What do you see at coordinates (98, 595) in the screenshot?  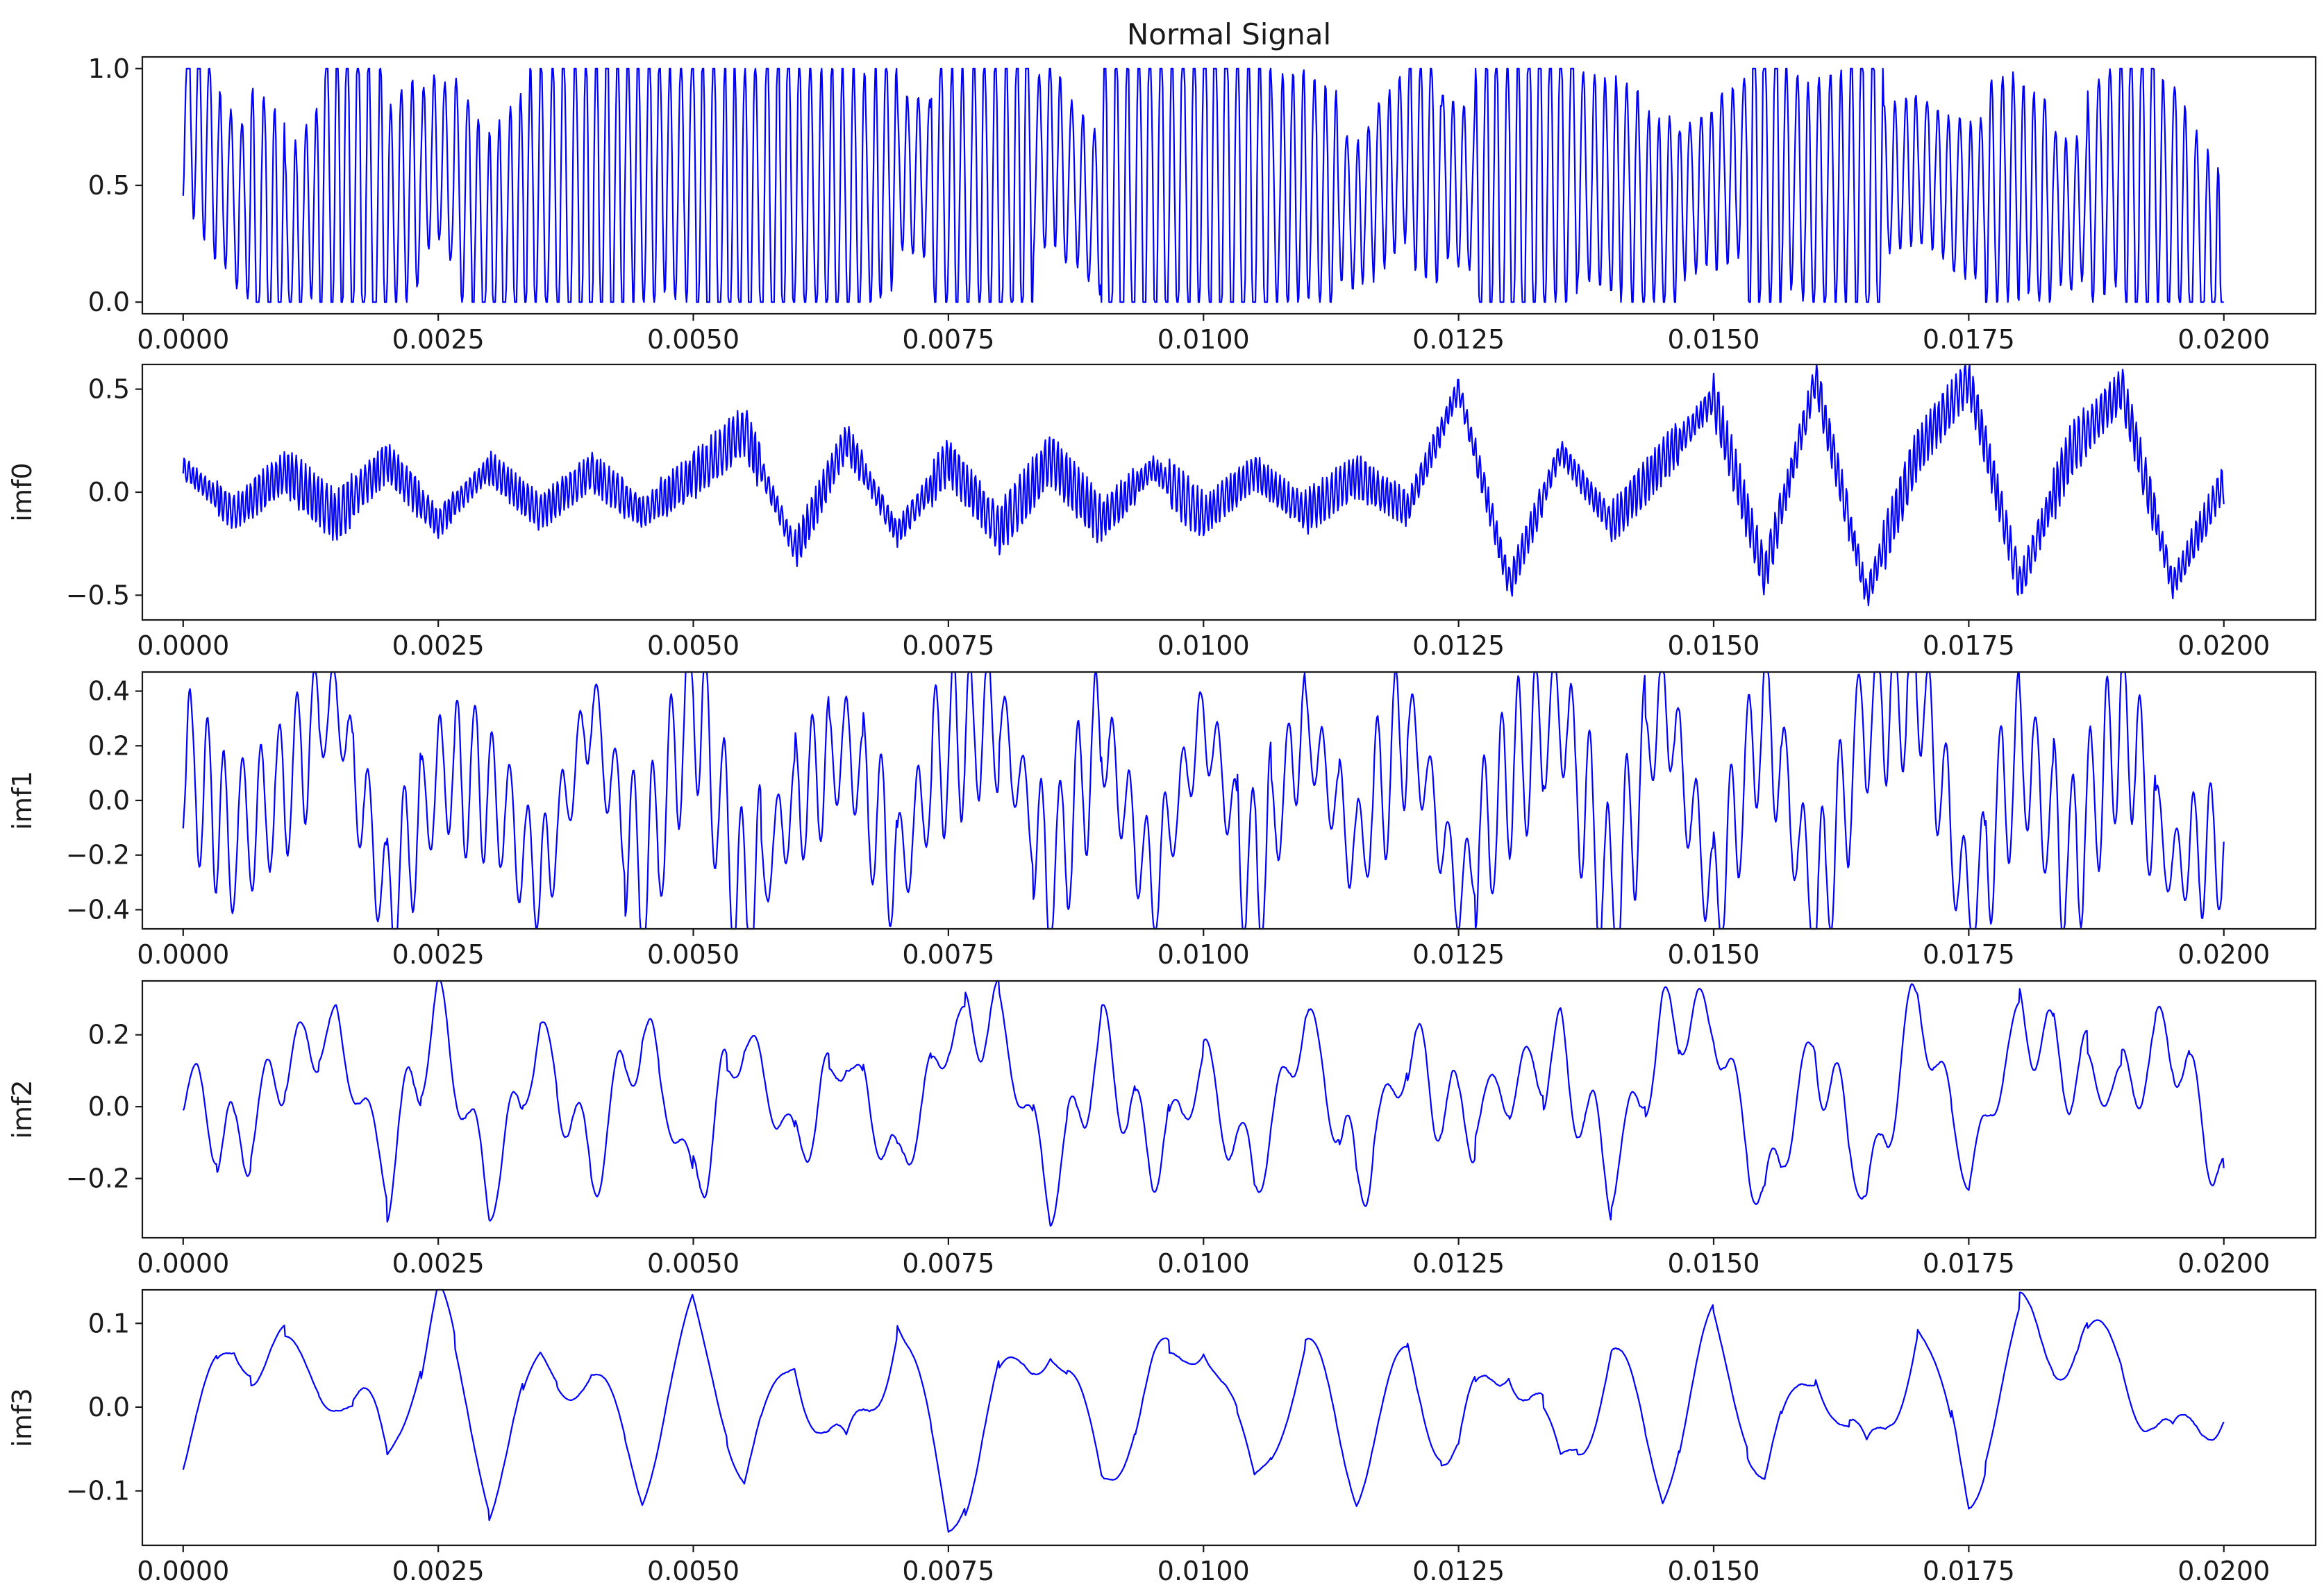 I see `y-tick-label: −0.5` at bounding box center [98, 595].